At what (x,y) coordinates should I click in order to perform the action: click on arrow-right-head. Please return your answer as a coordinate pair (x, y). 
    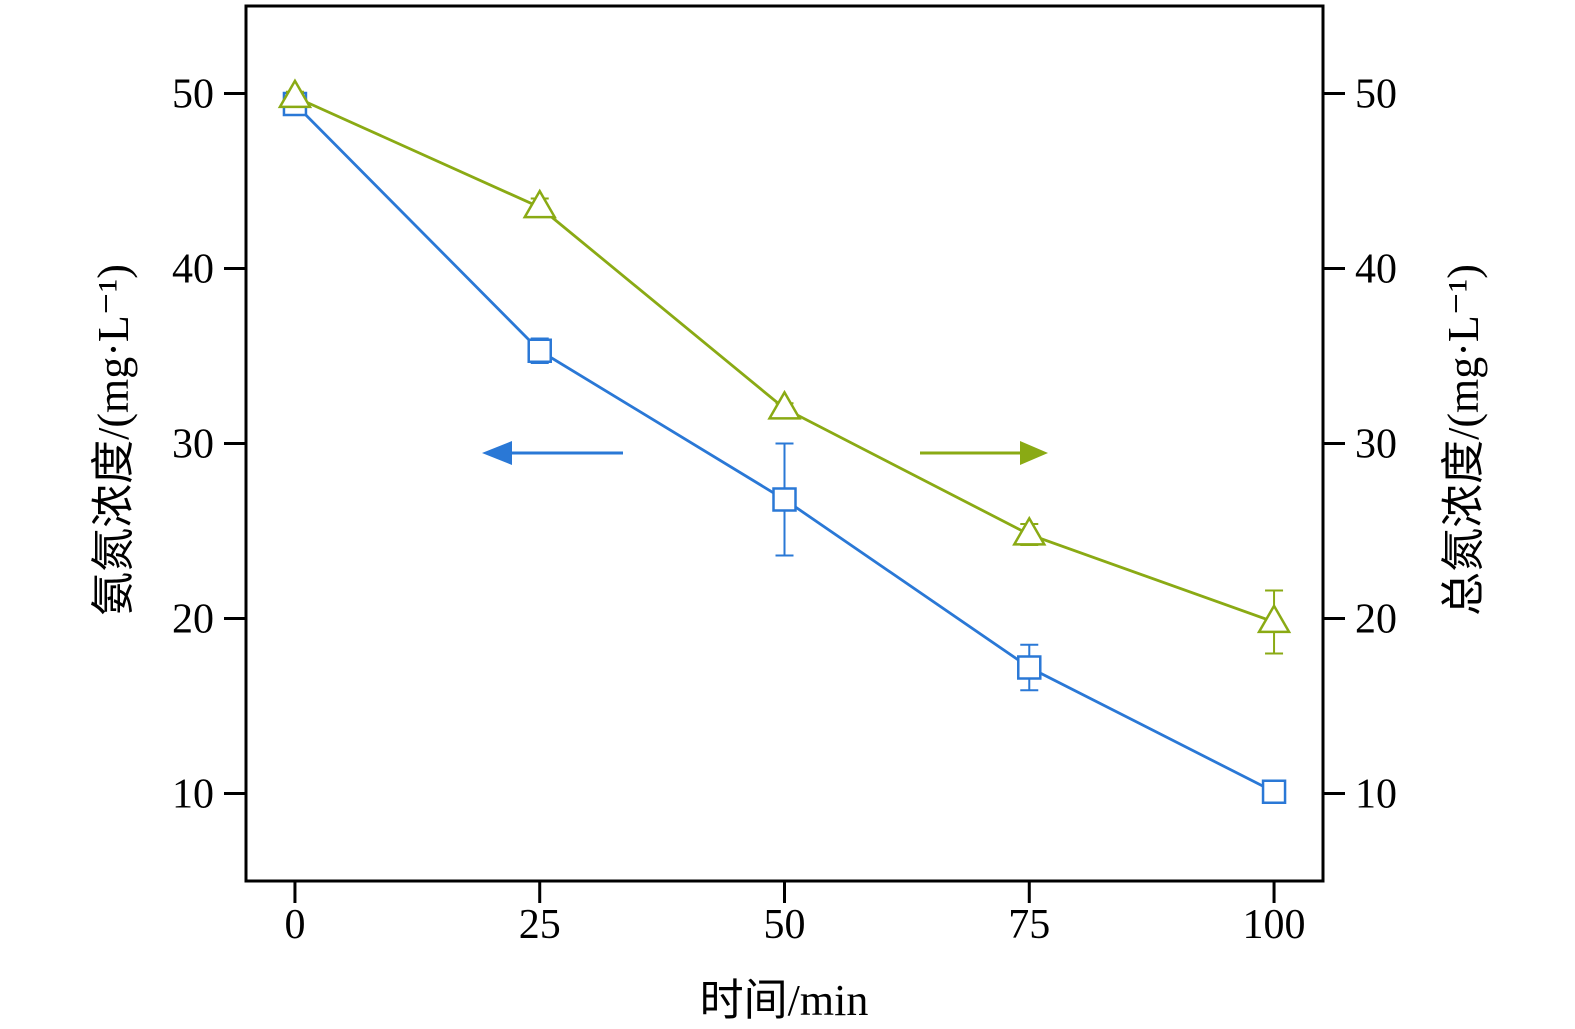
    Looking at the image, I should click on (1034, 453).